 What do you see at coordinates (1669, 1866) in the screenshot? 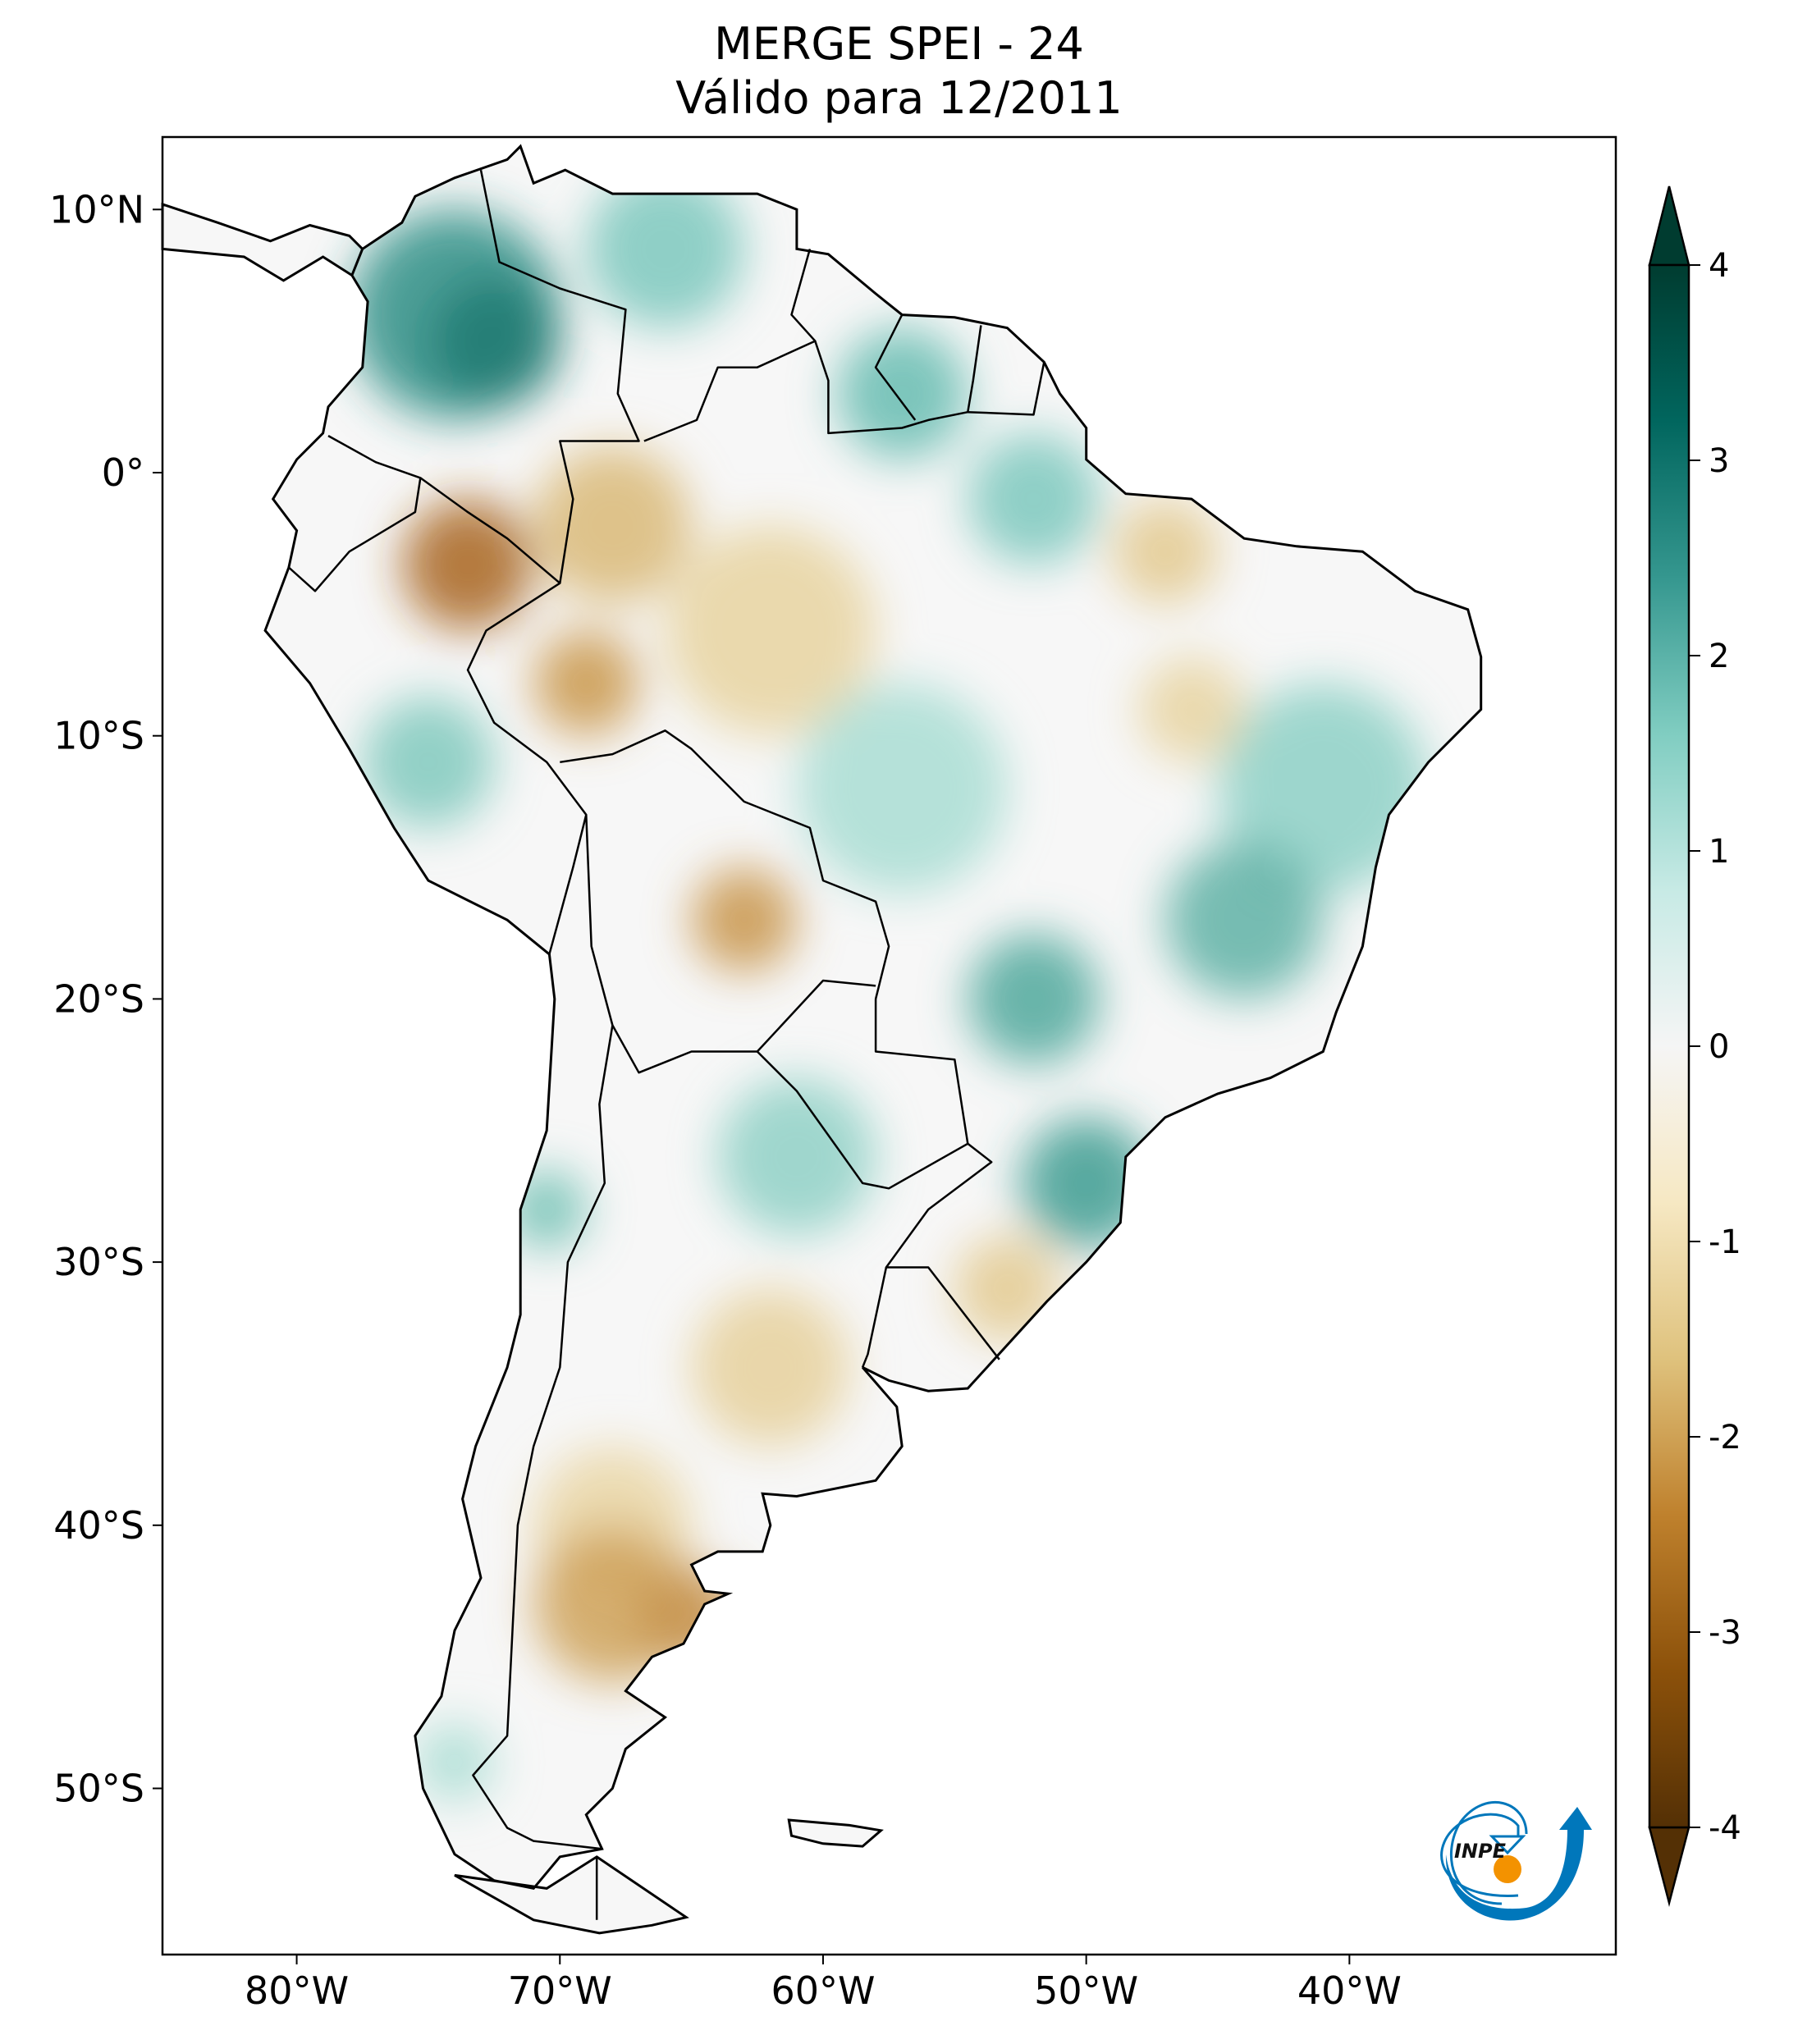
I see `colorbar-extend-min` at bounding box center [1669, 1866].